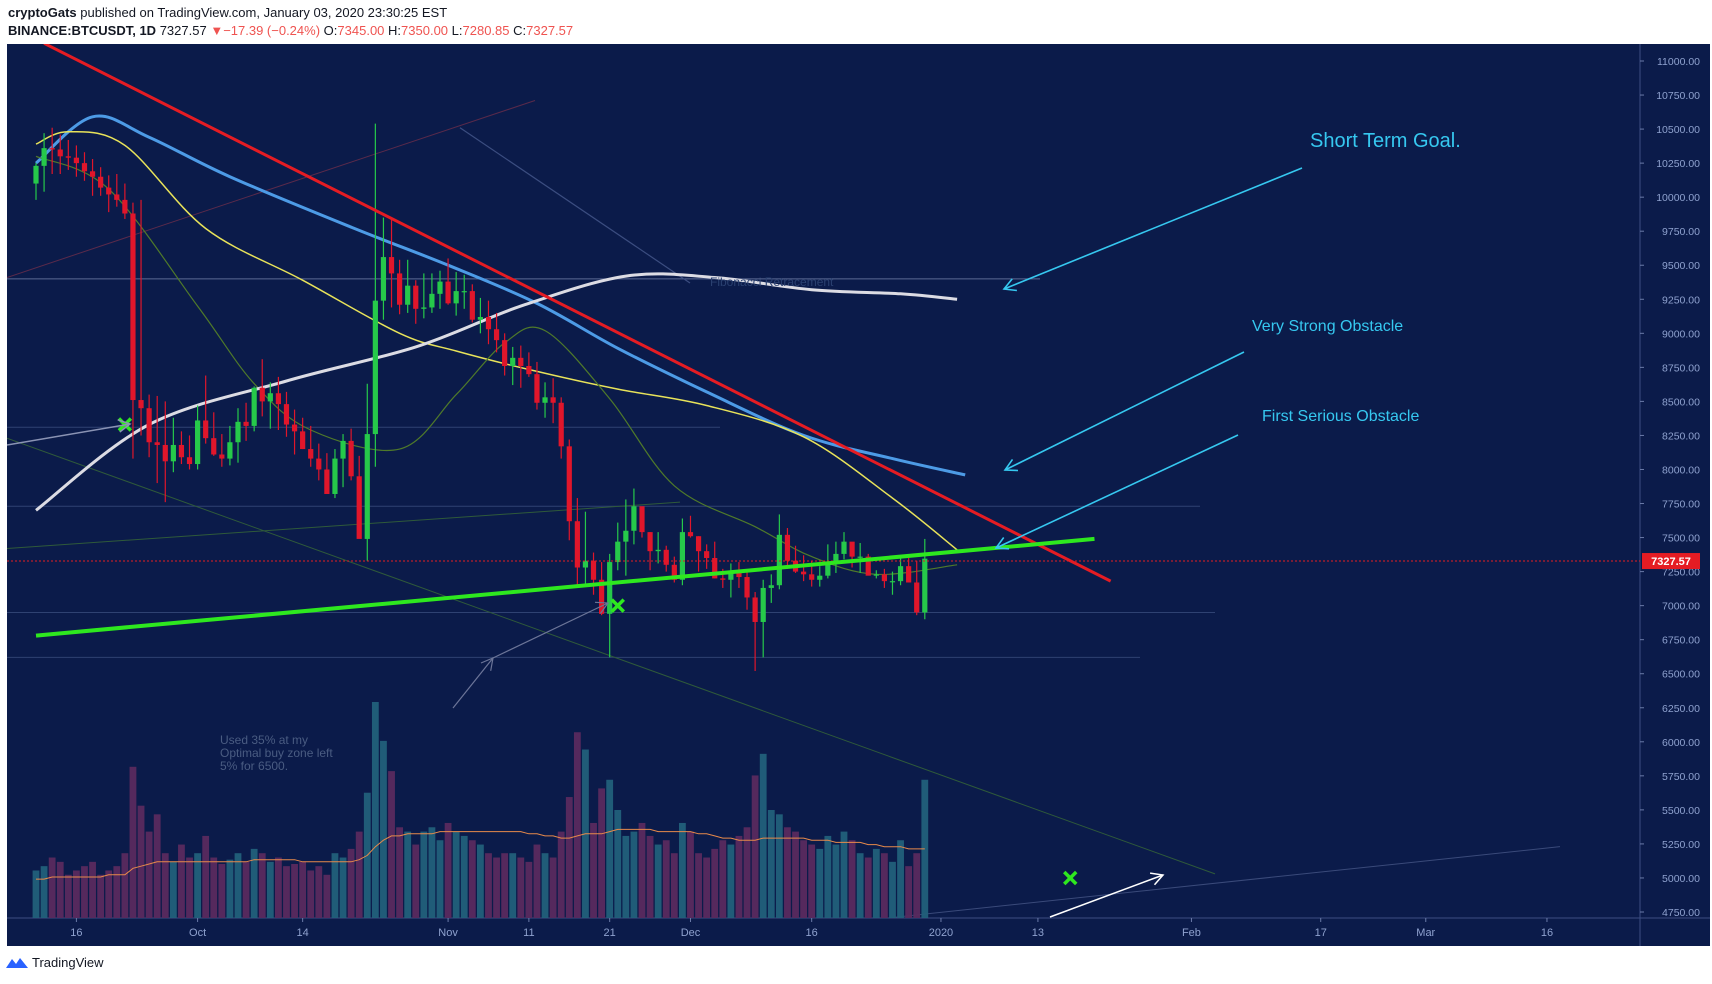 The height and width of the screenshot is (984, 1712). Describe the element at coordinates (272, 30) in the screenshot. I see `change-value: −17.39 (−0.24%)` at that location.